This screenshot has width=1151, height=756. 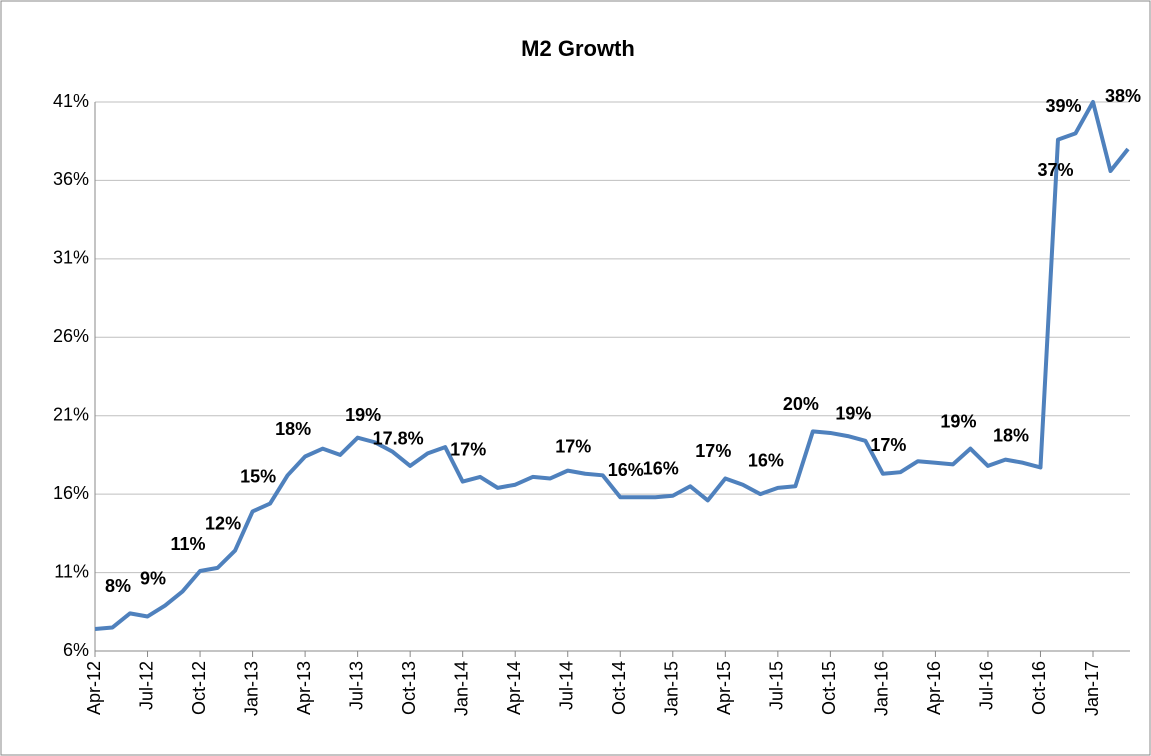 I want to click on x-tick-label: Jul-14, so click(x=566, y=685).